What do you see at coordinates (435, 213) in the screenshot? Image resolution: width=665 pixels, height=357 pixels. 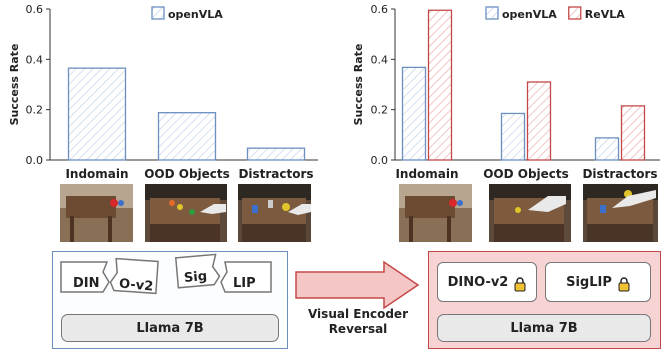 I see `scene-indomain-right` at bounding box center [435, 213].